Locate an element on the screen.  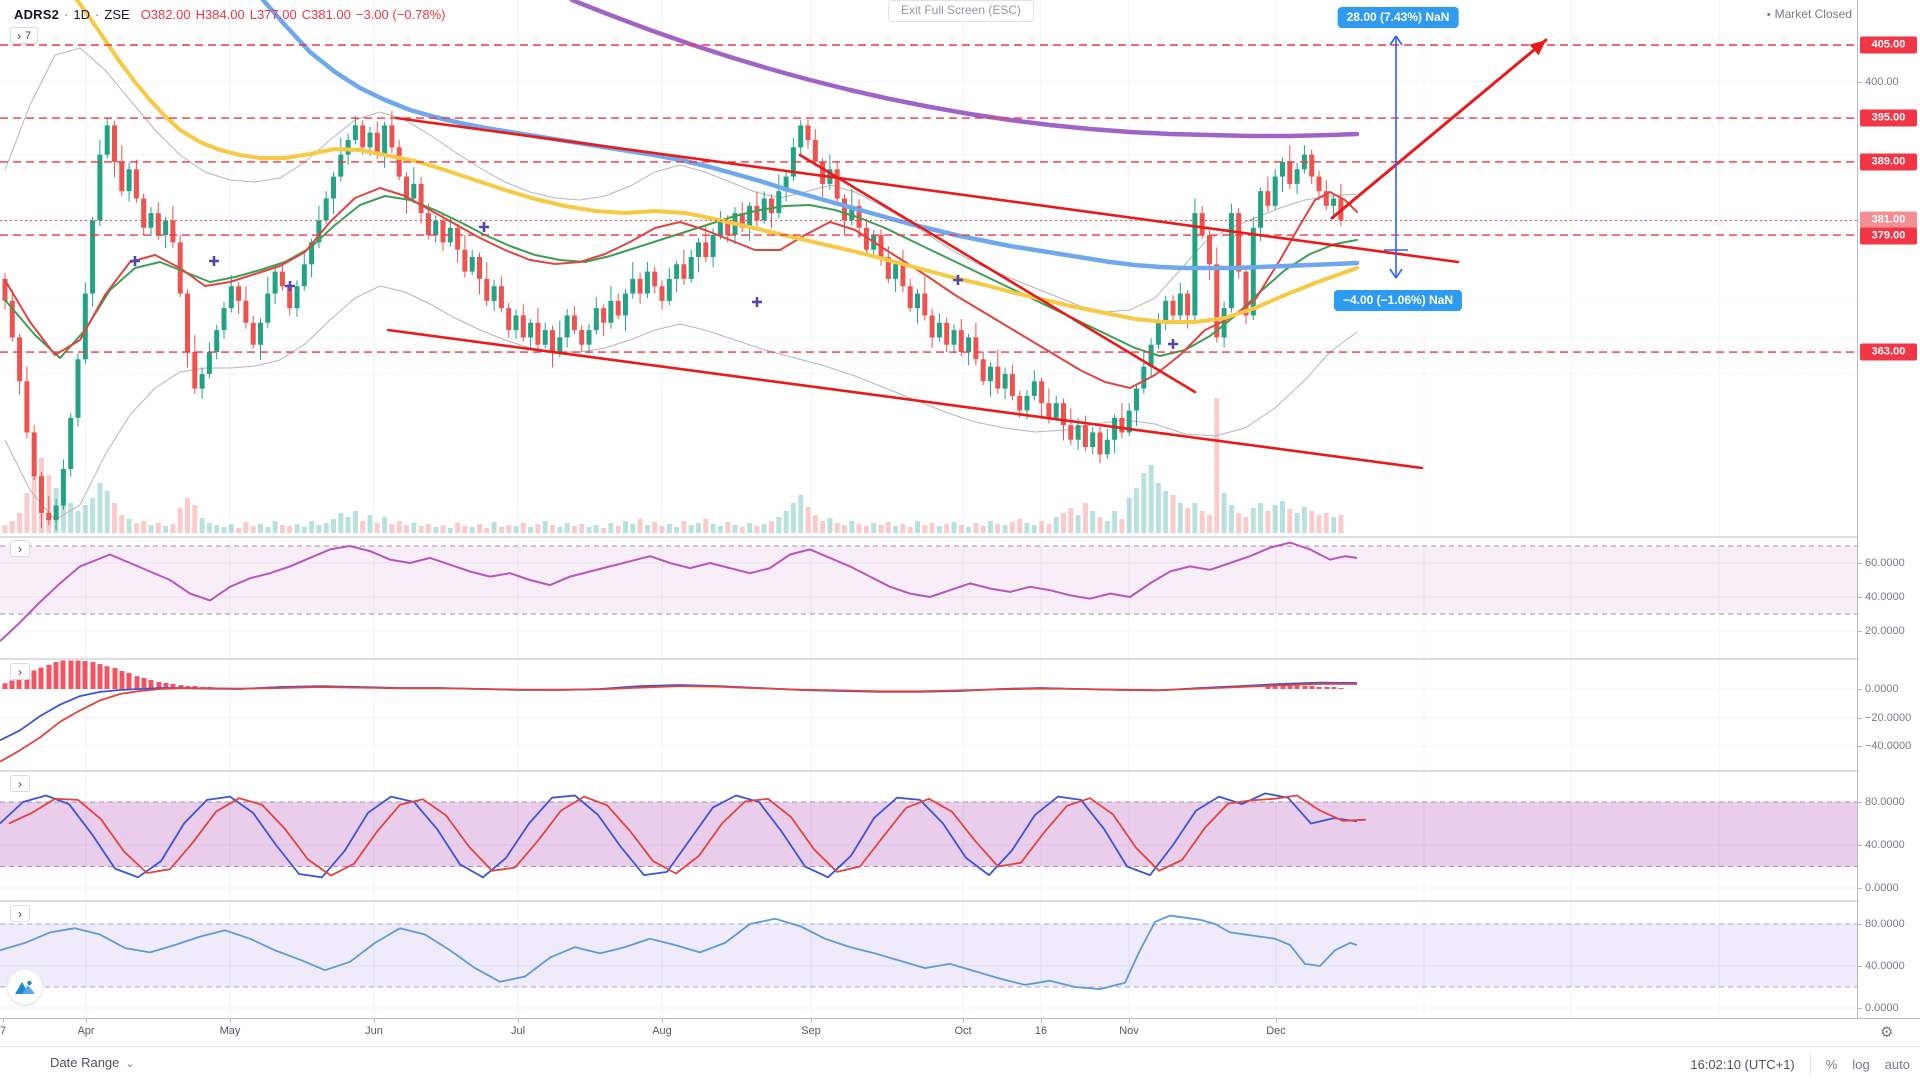
price-axis-label: 400.00 is located at coordinates (1882, 82).